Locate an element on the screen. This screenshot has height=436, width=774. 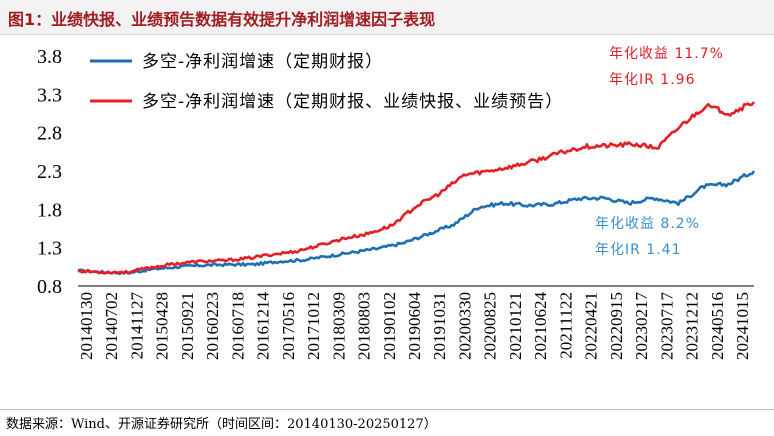
x-tick-label: 20190604 is located at coordinates (414, 326).